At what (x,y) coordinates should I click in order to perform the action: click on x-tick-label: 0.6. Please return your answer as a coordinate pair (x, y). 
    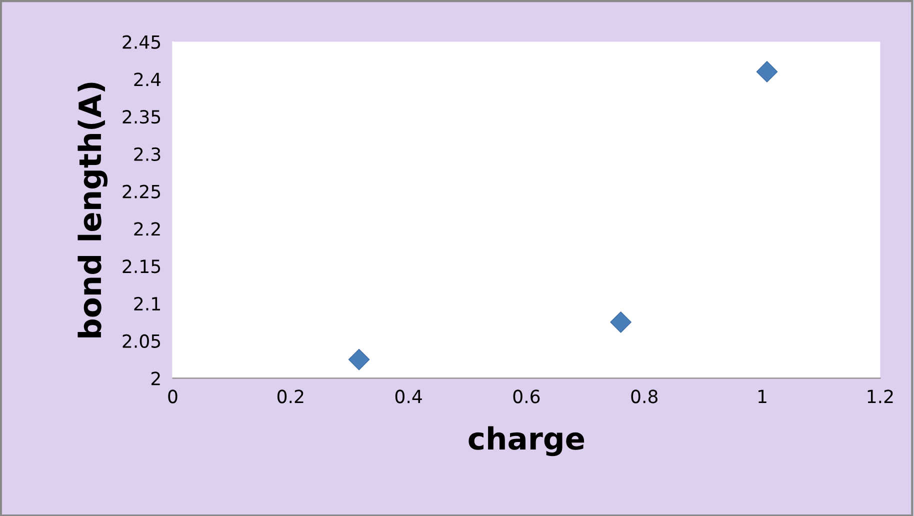
    Looking at the image, I should click on (526, 397).